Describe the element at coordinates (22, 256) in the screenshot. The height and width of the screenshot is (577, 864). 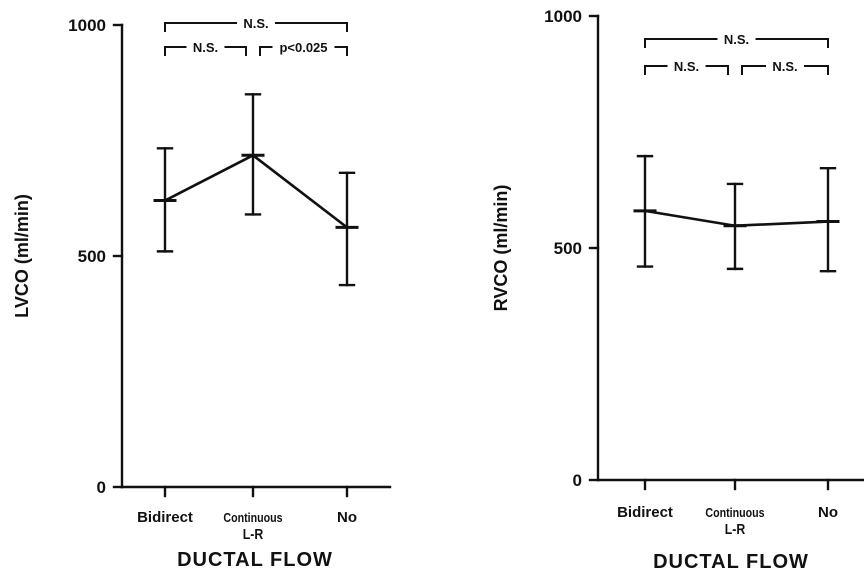
I see `y-axis-title: LVCO (ml/min)` at that location.